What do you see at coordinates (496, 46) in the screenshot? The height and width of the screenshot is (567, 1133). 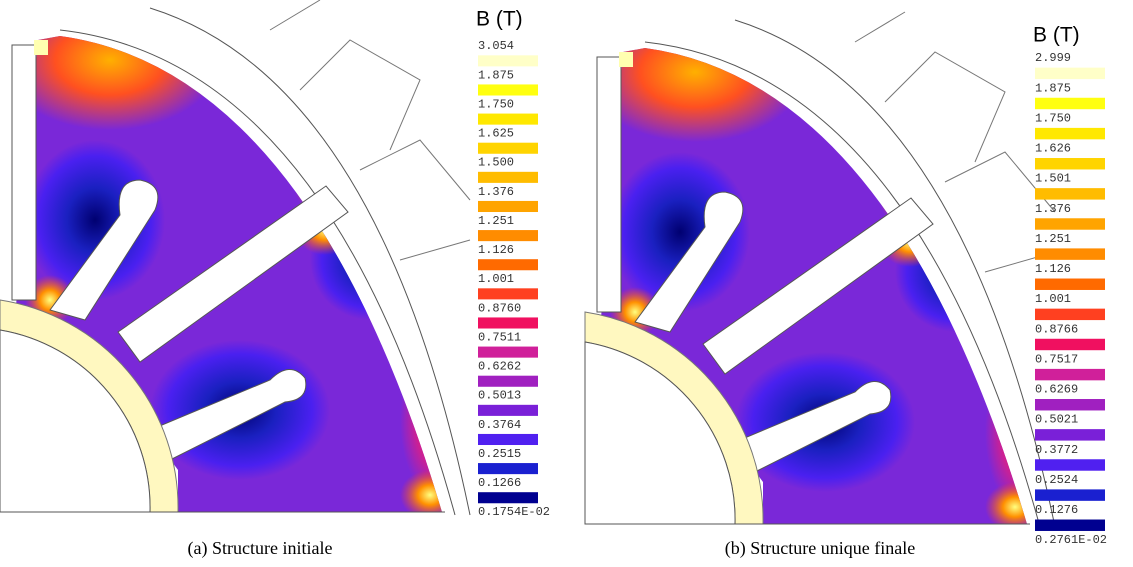 I see `legend-label: 3.054` at bounding box center [496, 46].